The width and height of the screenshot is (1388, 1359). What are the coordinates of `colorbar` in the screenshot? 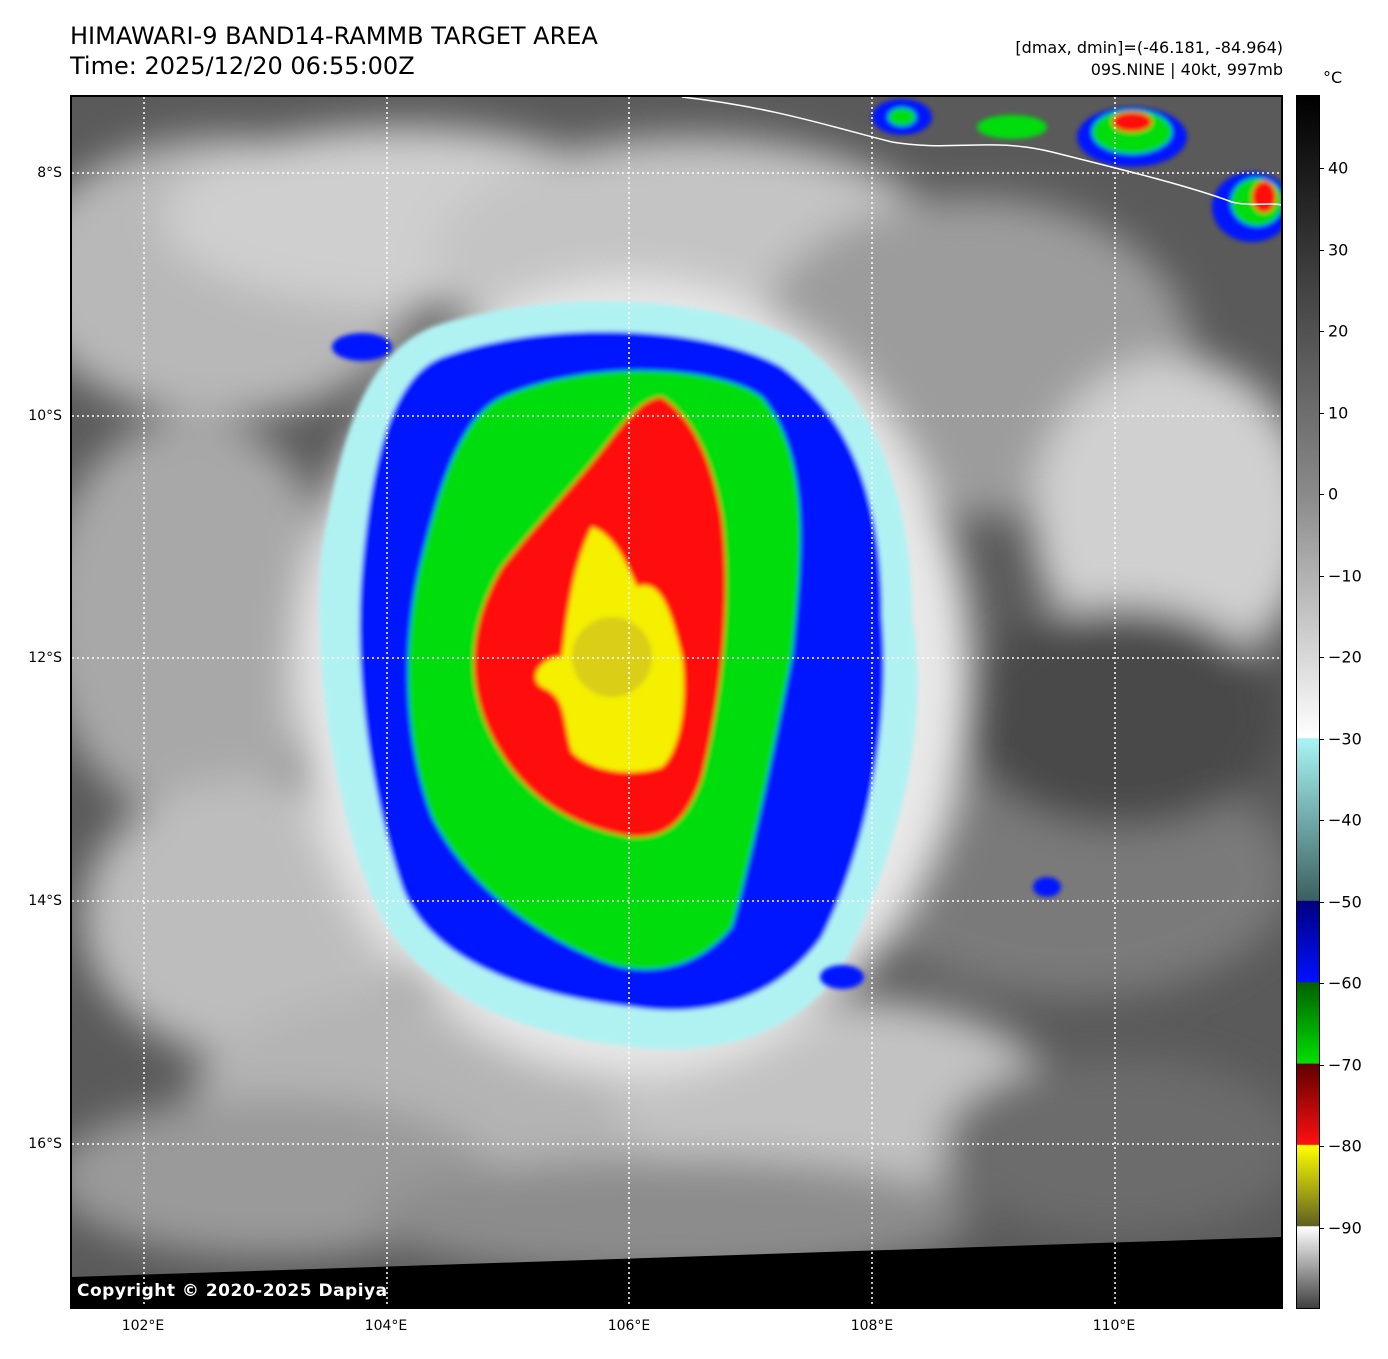 It's located at (1308, 702).